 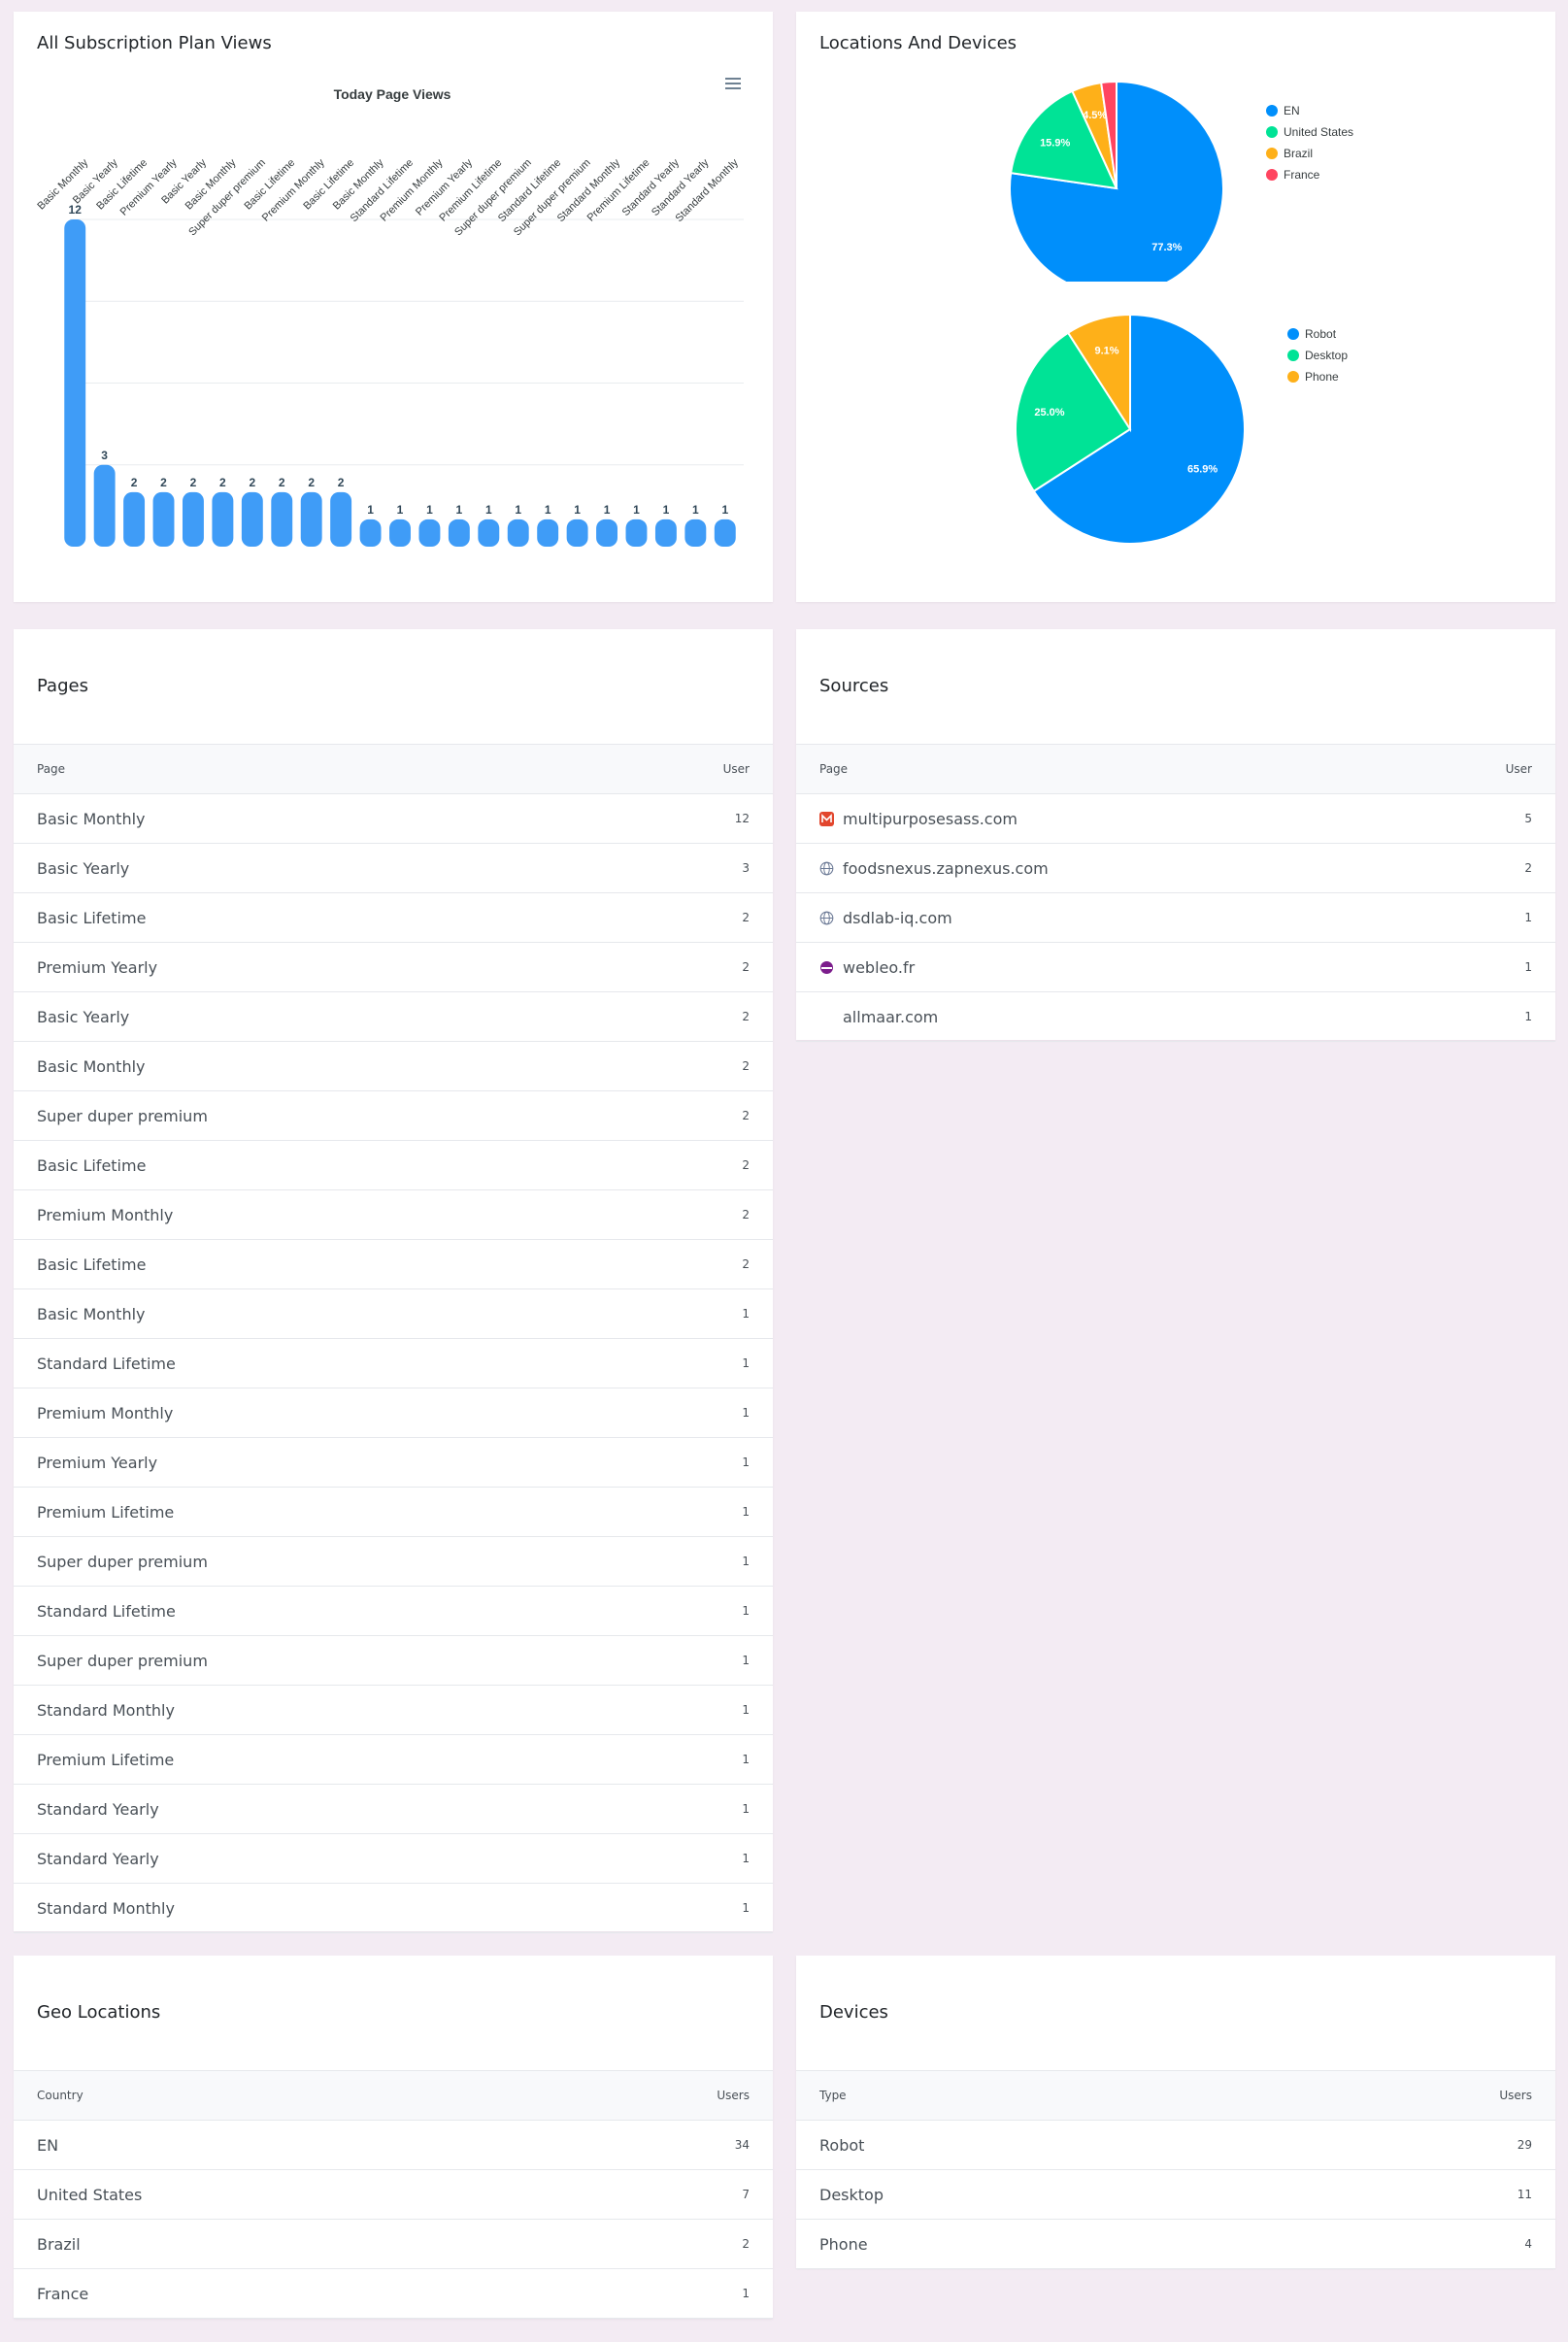 I want to click on column-header-page: Page, so click(x=51, y=769).